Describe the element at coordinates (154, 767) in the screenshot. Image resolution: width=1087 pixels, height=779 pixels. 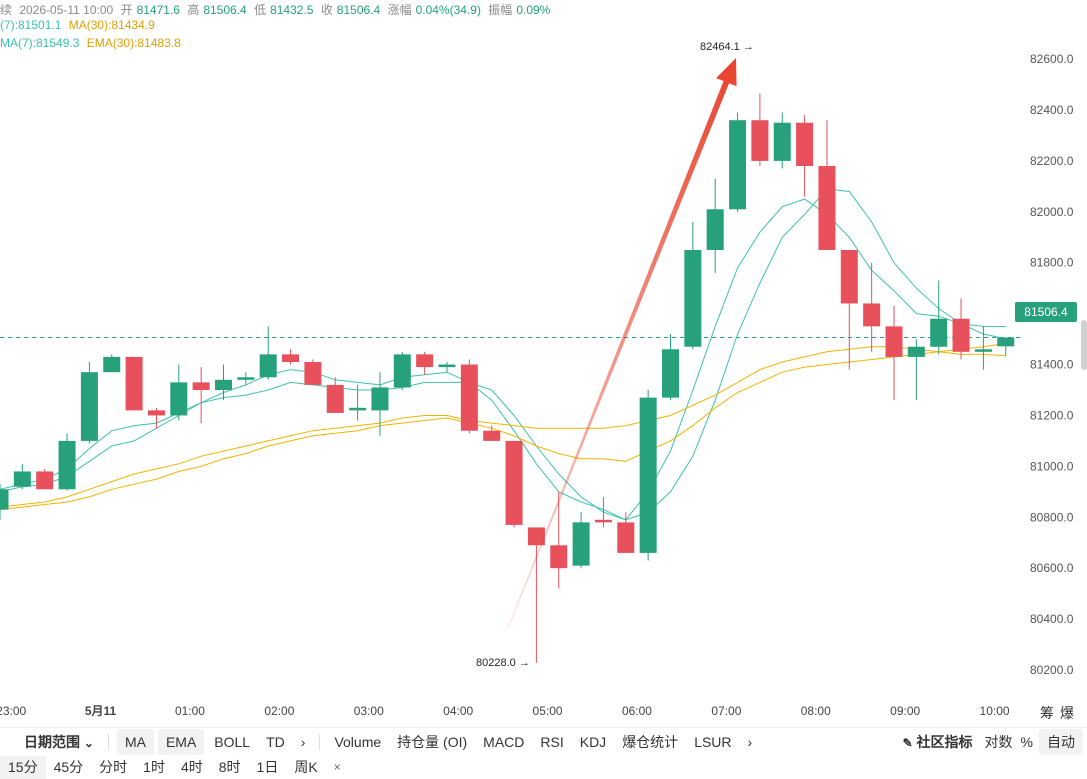
I see `interval-1h: 1时` at that location.